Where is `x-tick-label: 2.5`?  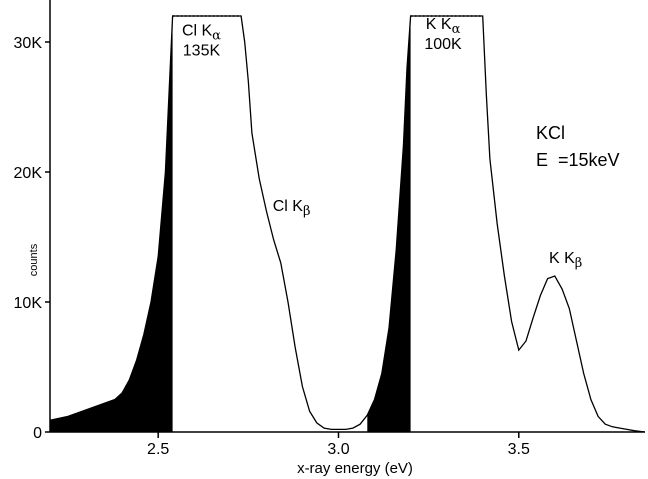
x-tick-label: 2.5 is located at coordinates (158, 449).